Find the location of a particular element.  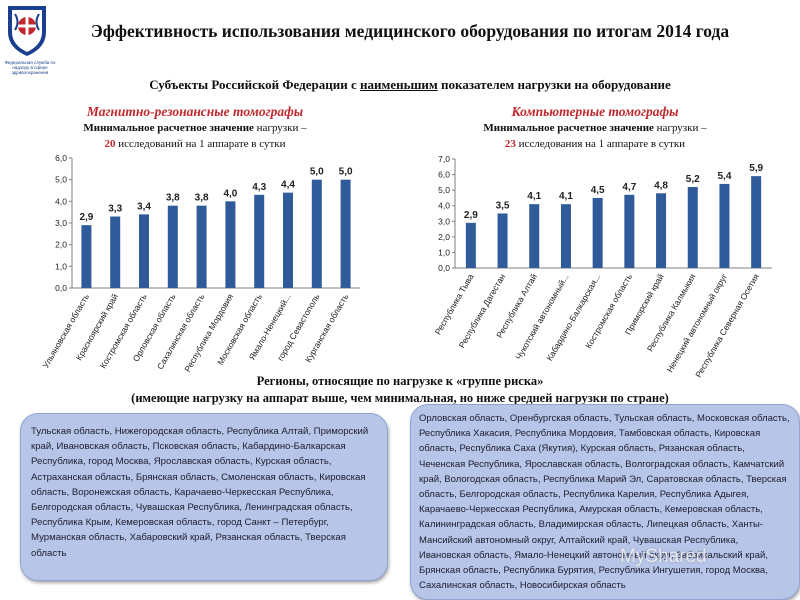

mri-y-tick-label: 2,0 is located at coordinates (61, 245).